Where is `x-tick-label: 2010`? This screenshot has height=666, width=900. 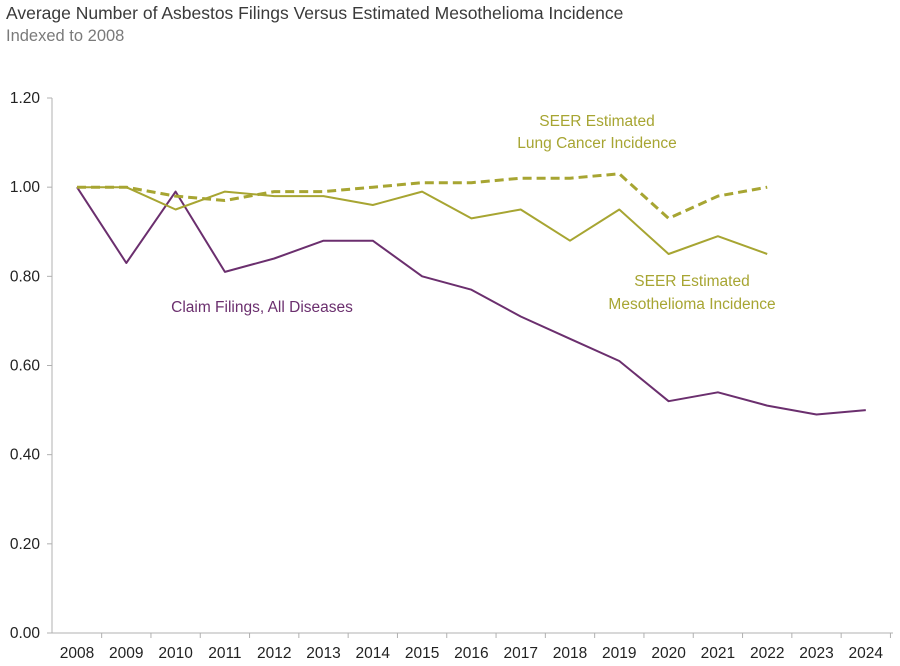 x-tick-label: 2010 is located at coordinates (175, 653).